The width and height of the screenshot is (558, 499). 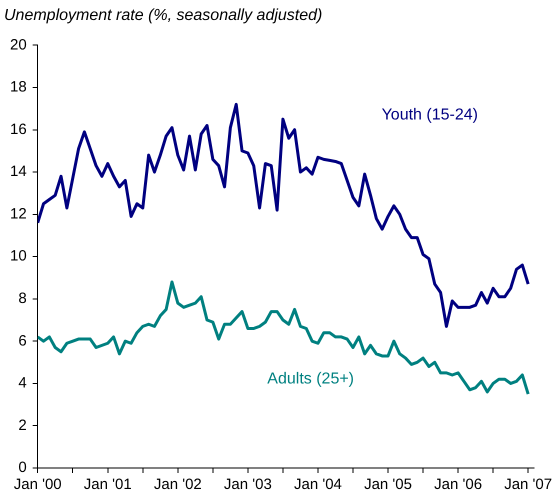 I want to click on series-label: Adults (25+), so click(x=310, y=379).